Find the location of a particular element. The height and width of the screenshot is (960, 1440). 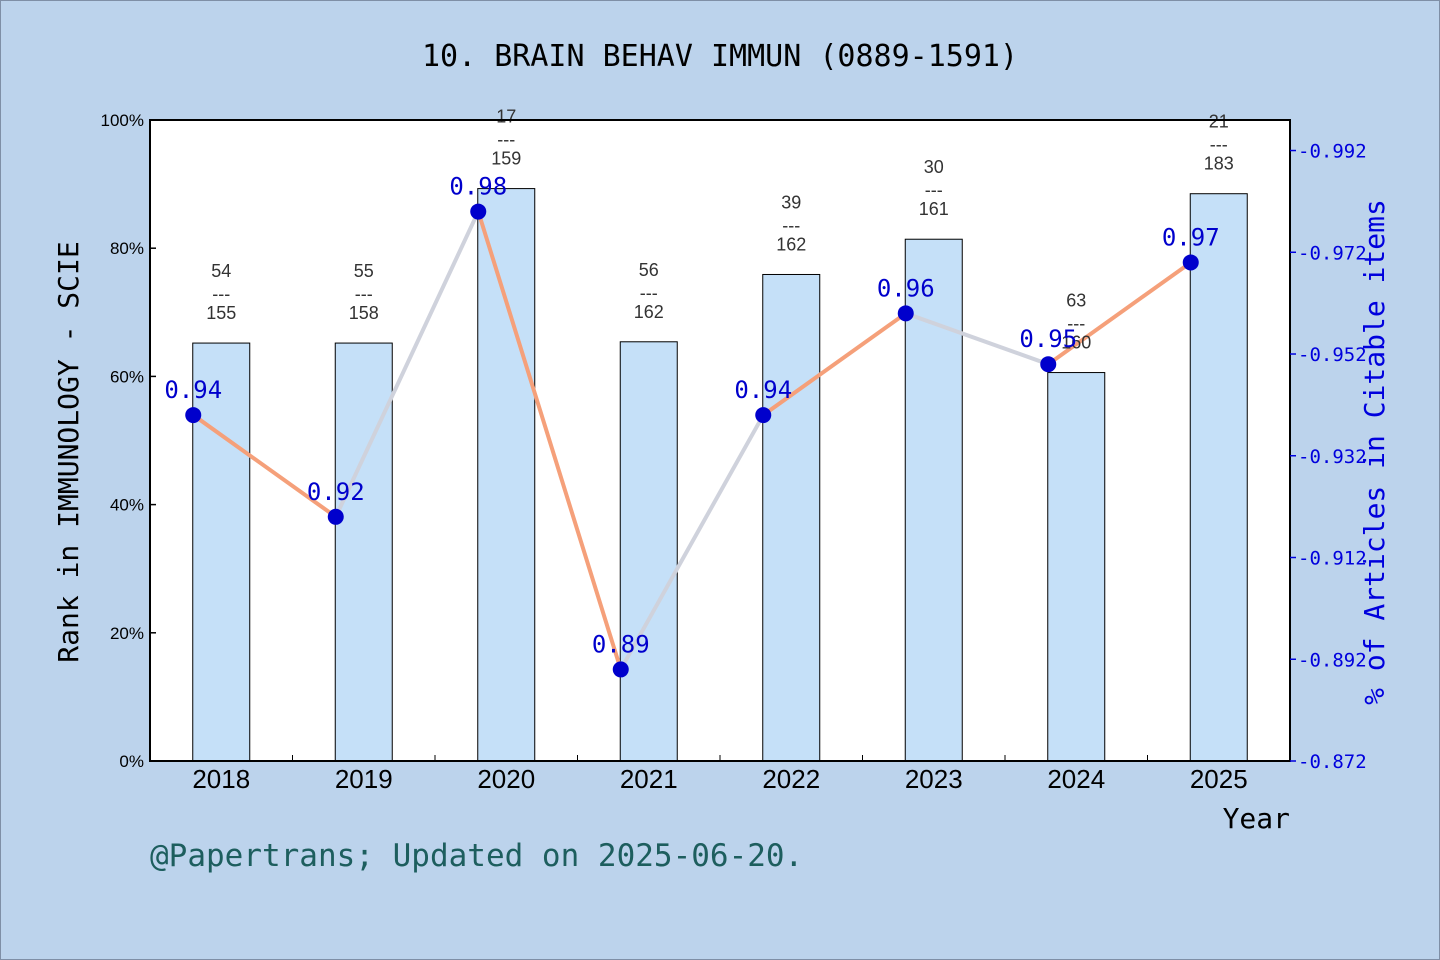

bar-2021 is located at coordinates (648, 551).